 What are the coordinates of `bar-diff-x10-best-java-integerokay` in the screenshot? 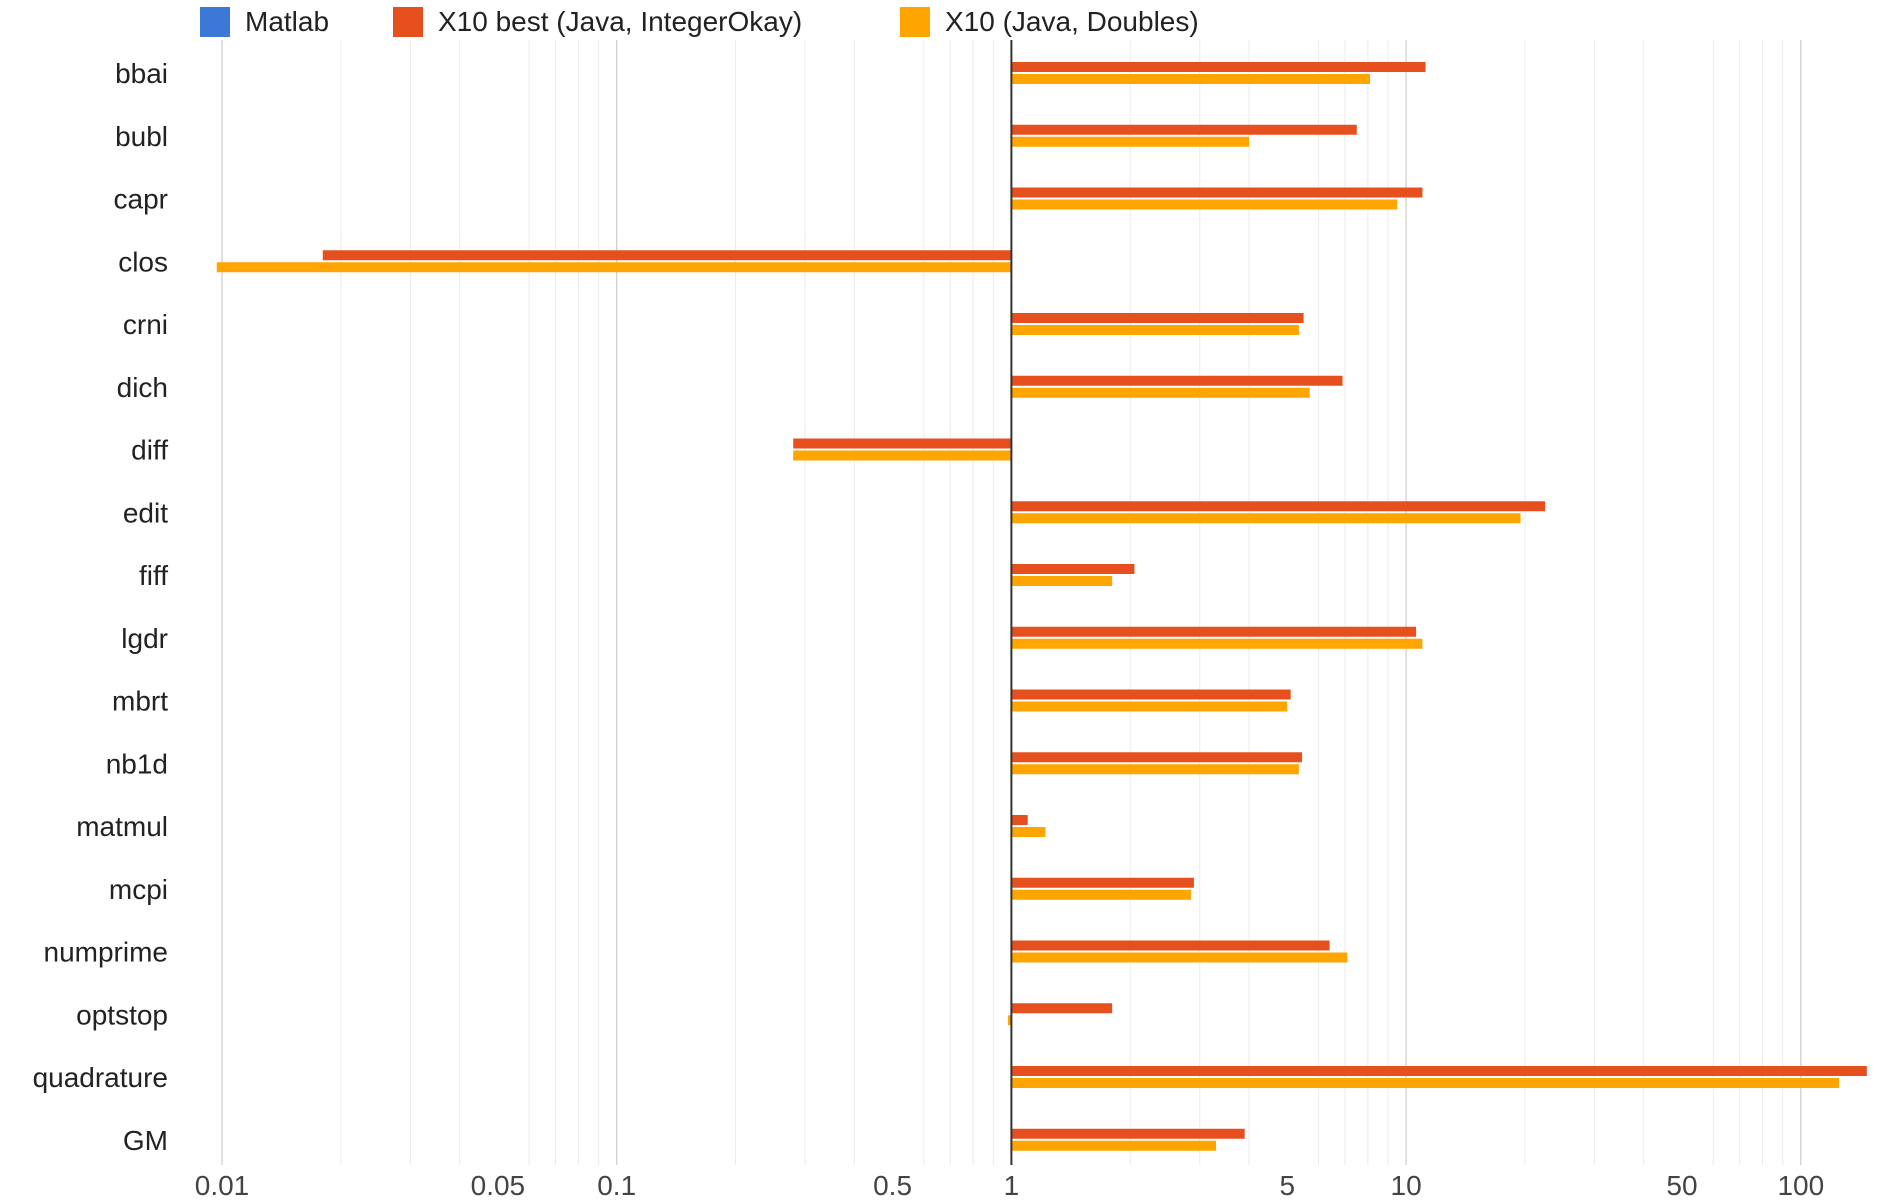 It's located at (902, 443).